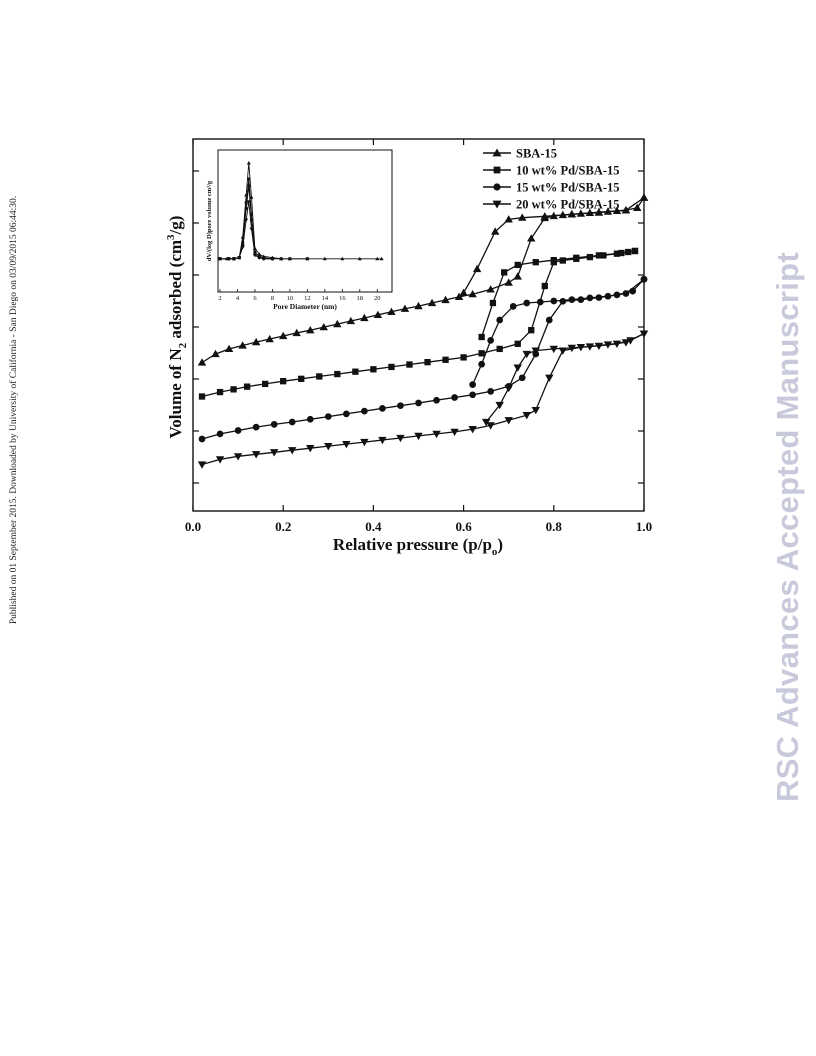  What do you see at coordinates (283, 526) in the screenshot?
I see `x-tick-label: 0.2` at bounding box center [283, 526].